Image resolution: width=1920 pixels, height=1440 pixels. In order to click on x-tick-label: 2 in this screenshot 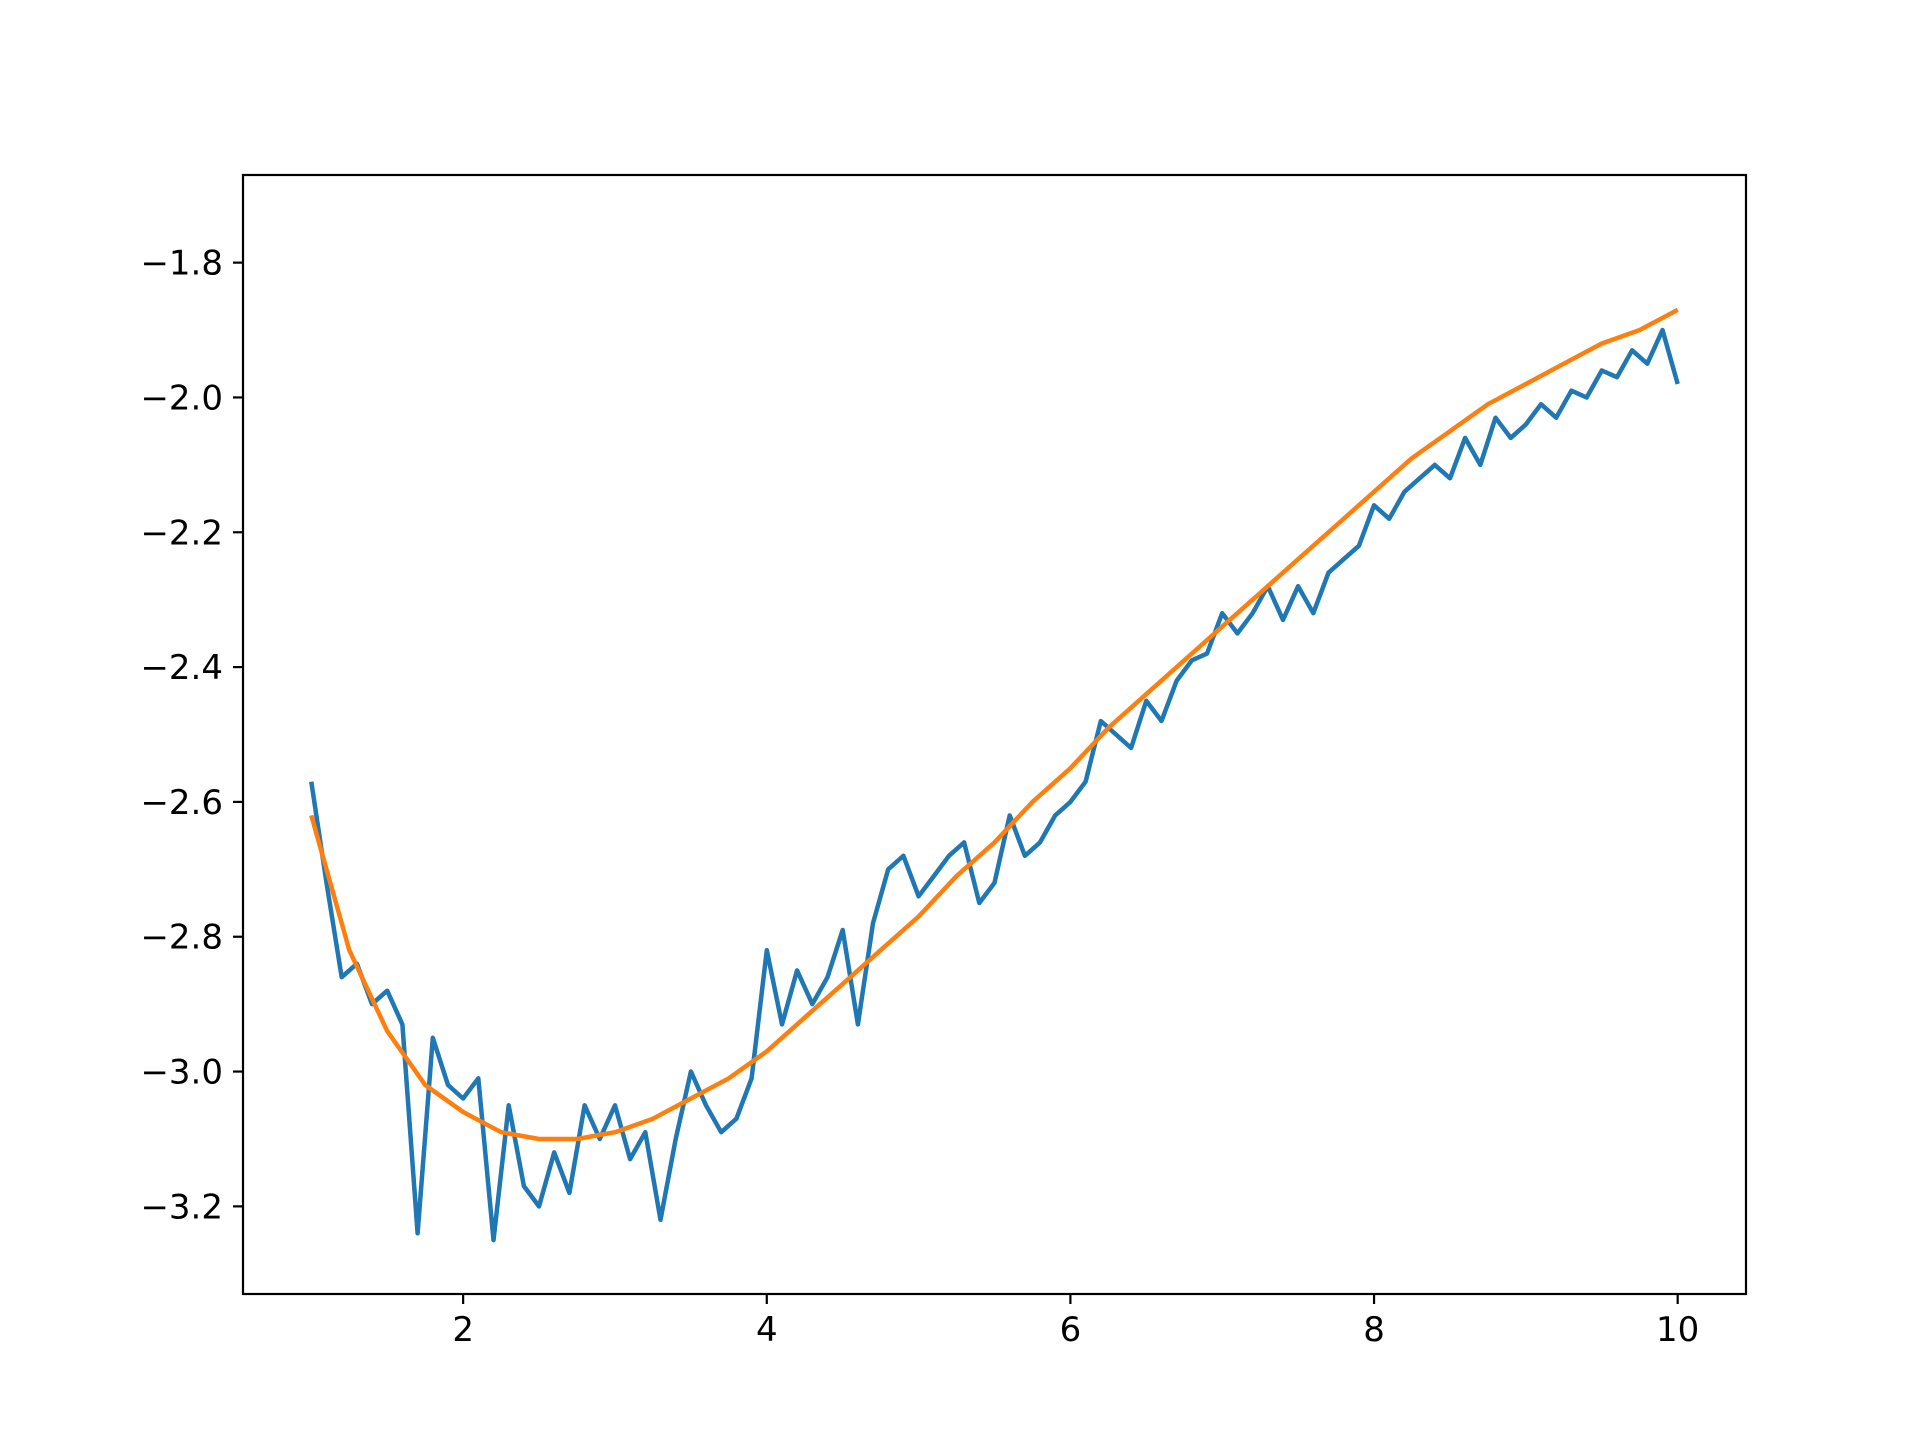, I will do `click(463, 1330)`.